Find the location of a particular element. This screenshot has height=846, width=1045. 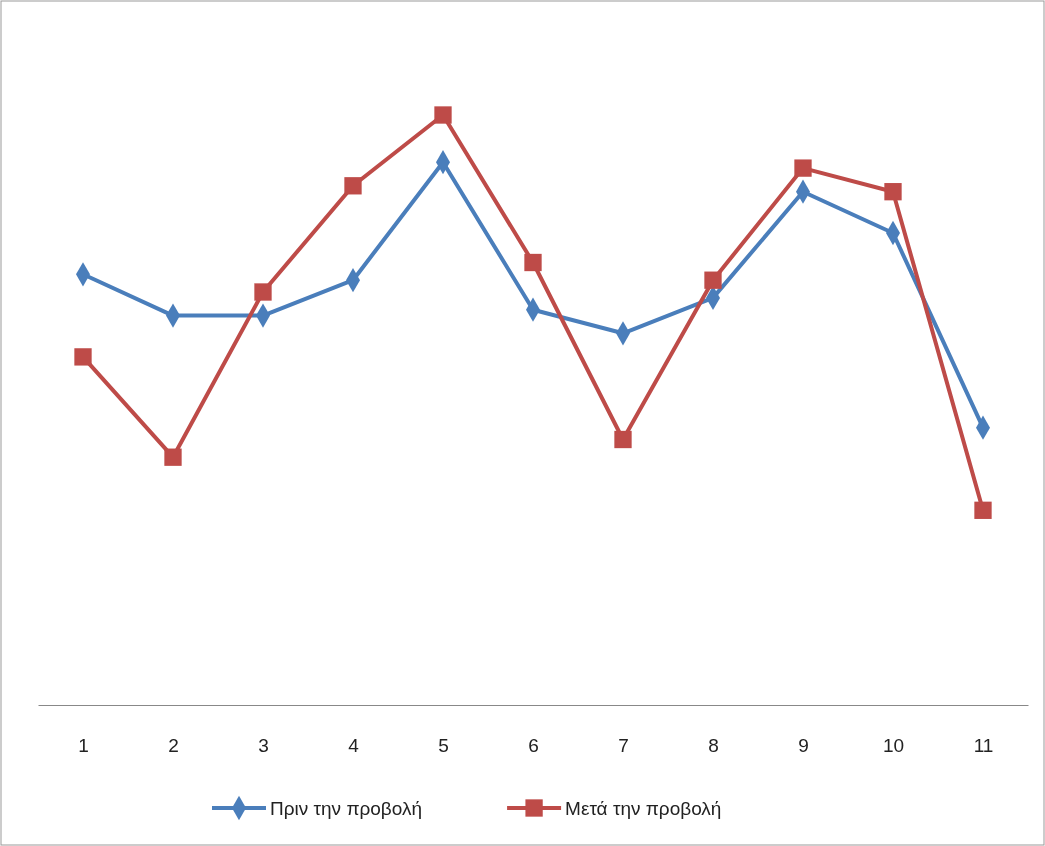

legend-label: Μετά την προβολή is located at coordinates (643, 808).